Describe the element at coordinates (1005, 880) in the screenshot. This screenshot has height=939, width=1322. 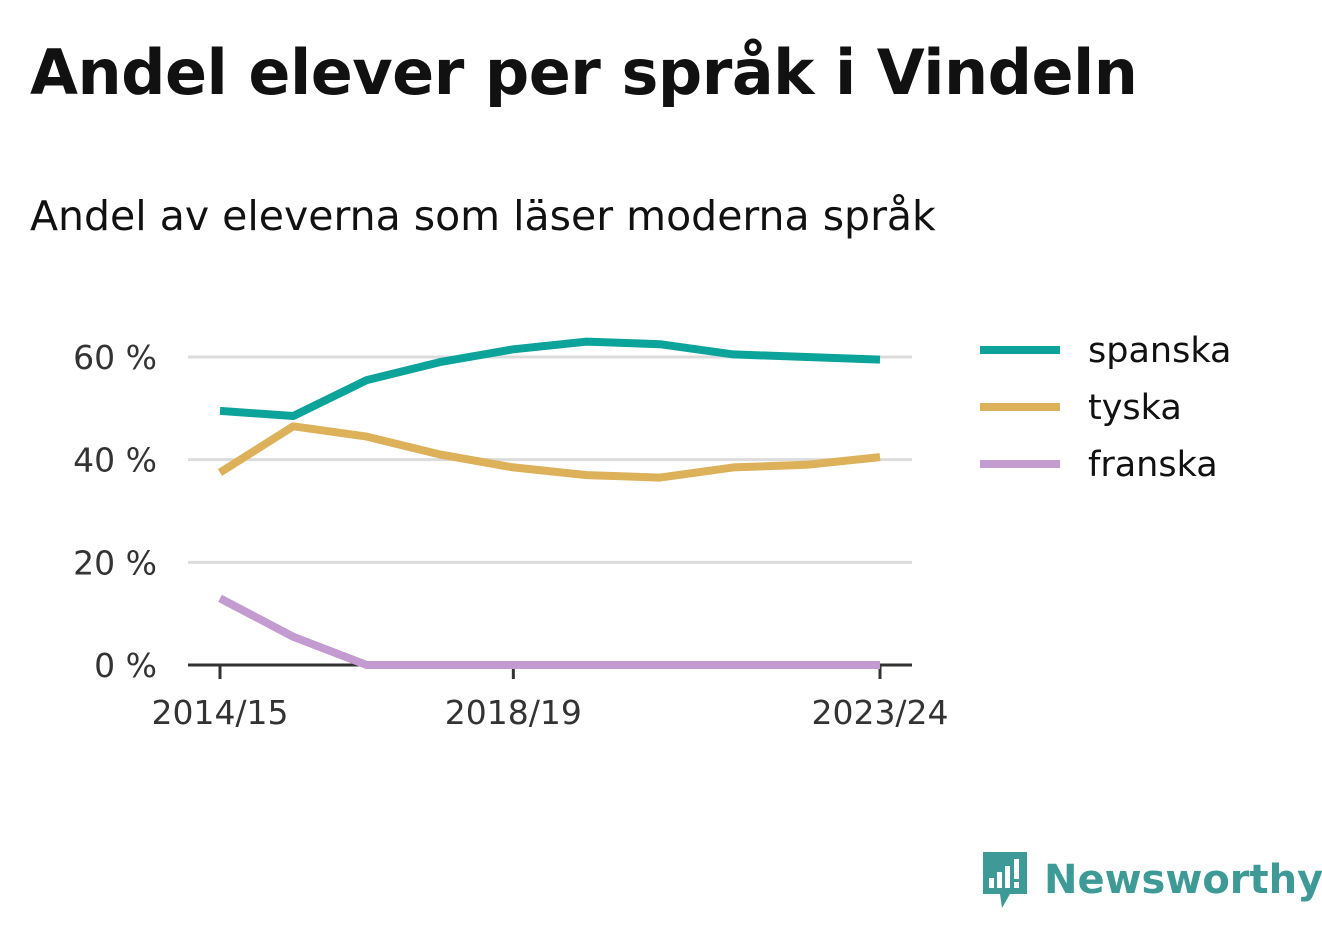
I see `bar-chart-speech-bubble-icon` at that location.